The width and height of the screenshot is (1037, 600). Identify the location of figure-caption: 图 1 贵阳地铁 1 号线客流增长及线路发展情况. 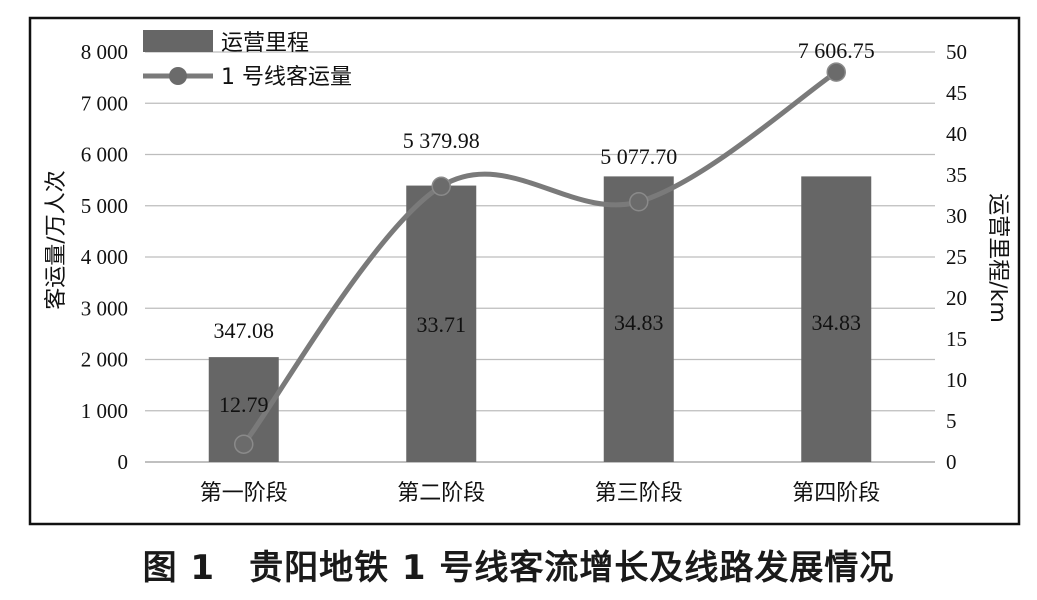
(518, 566).